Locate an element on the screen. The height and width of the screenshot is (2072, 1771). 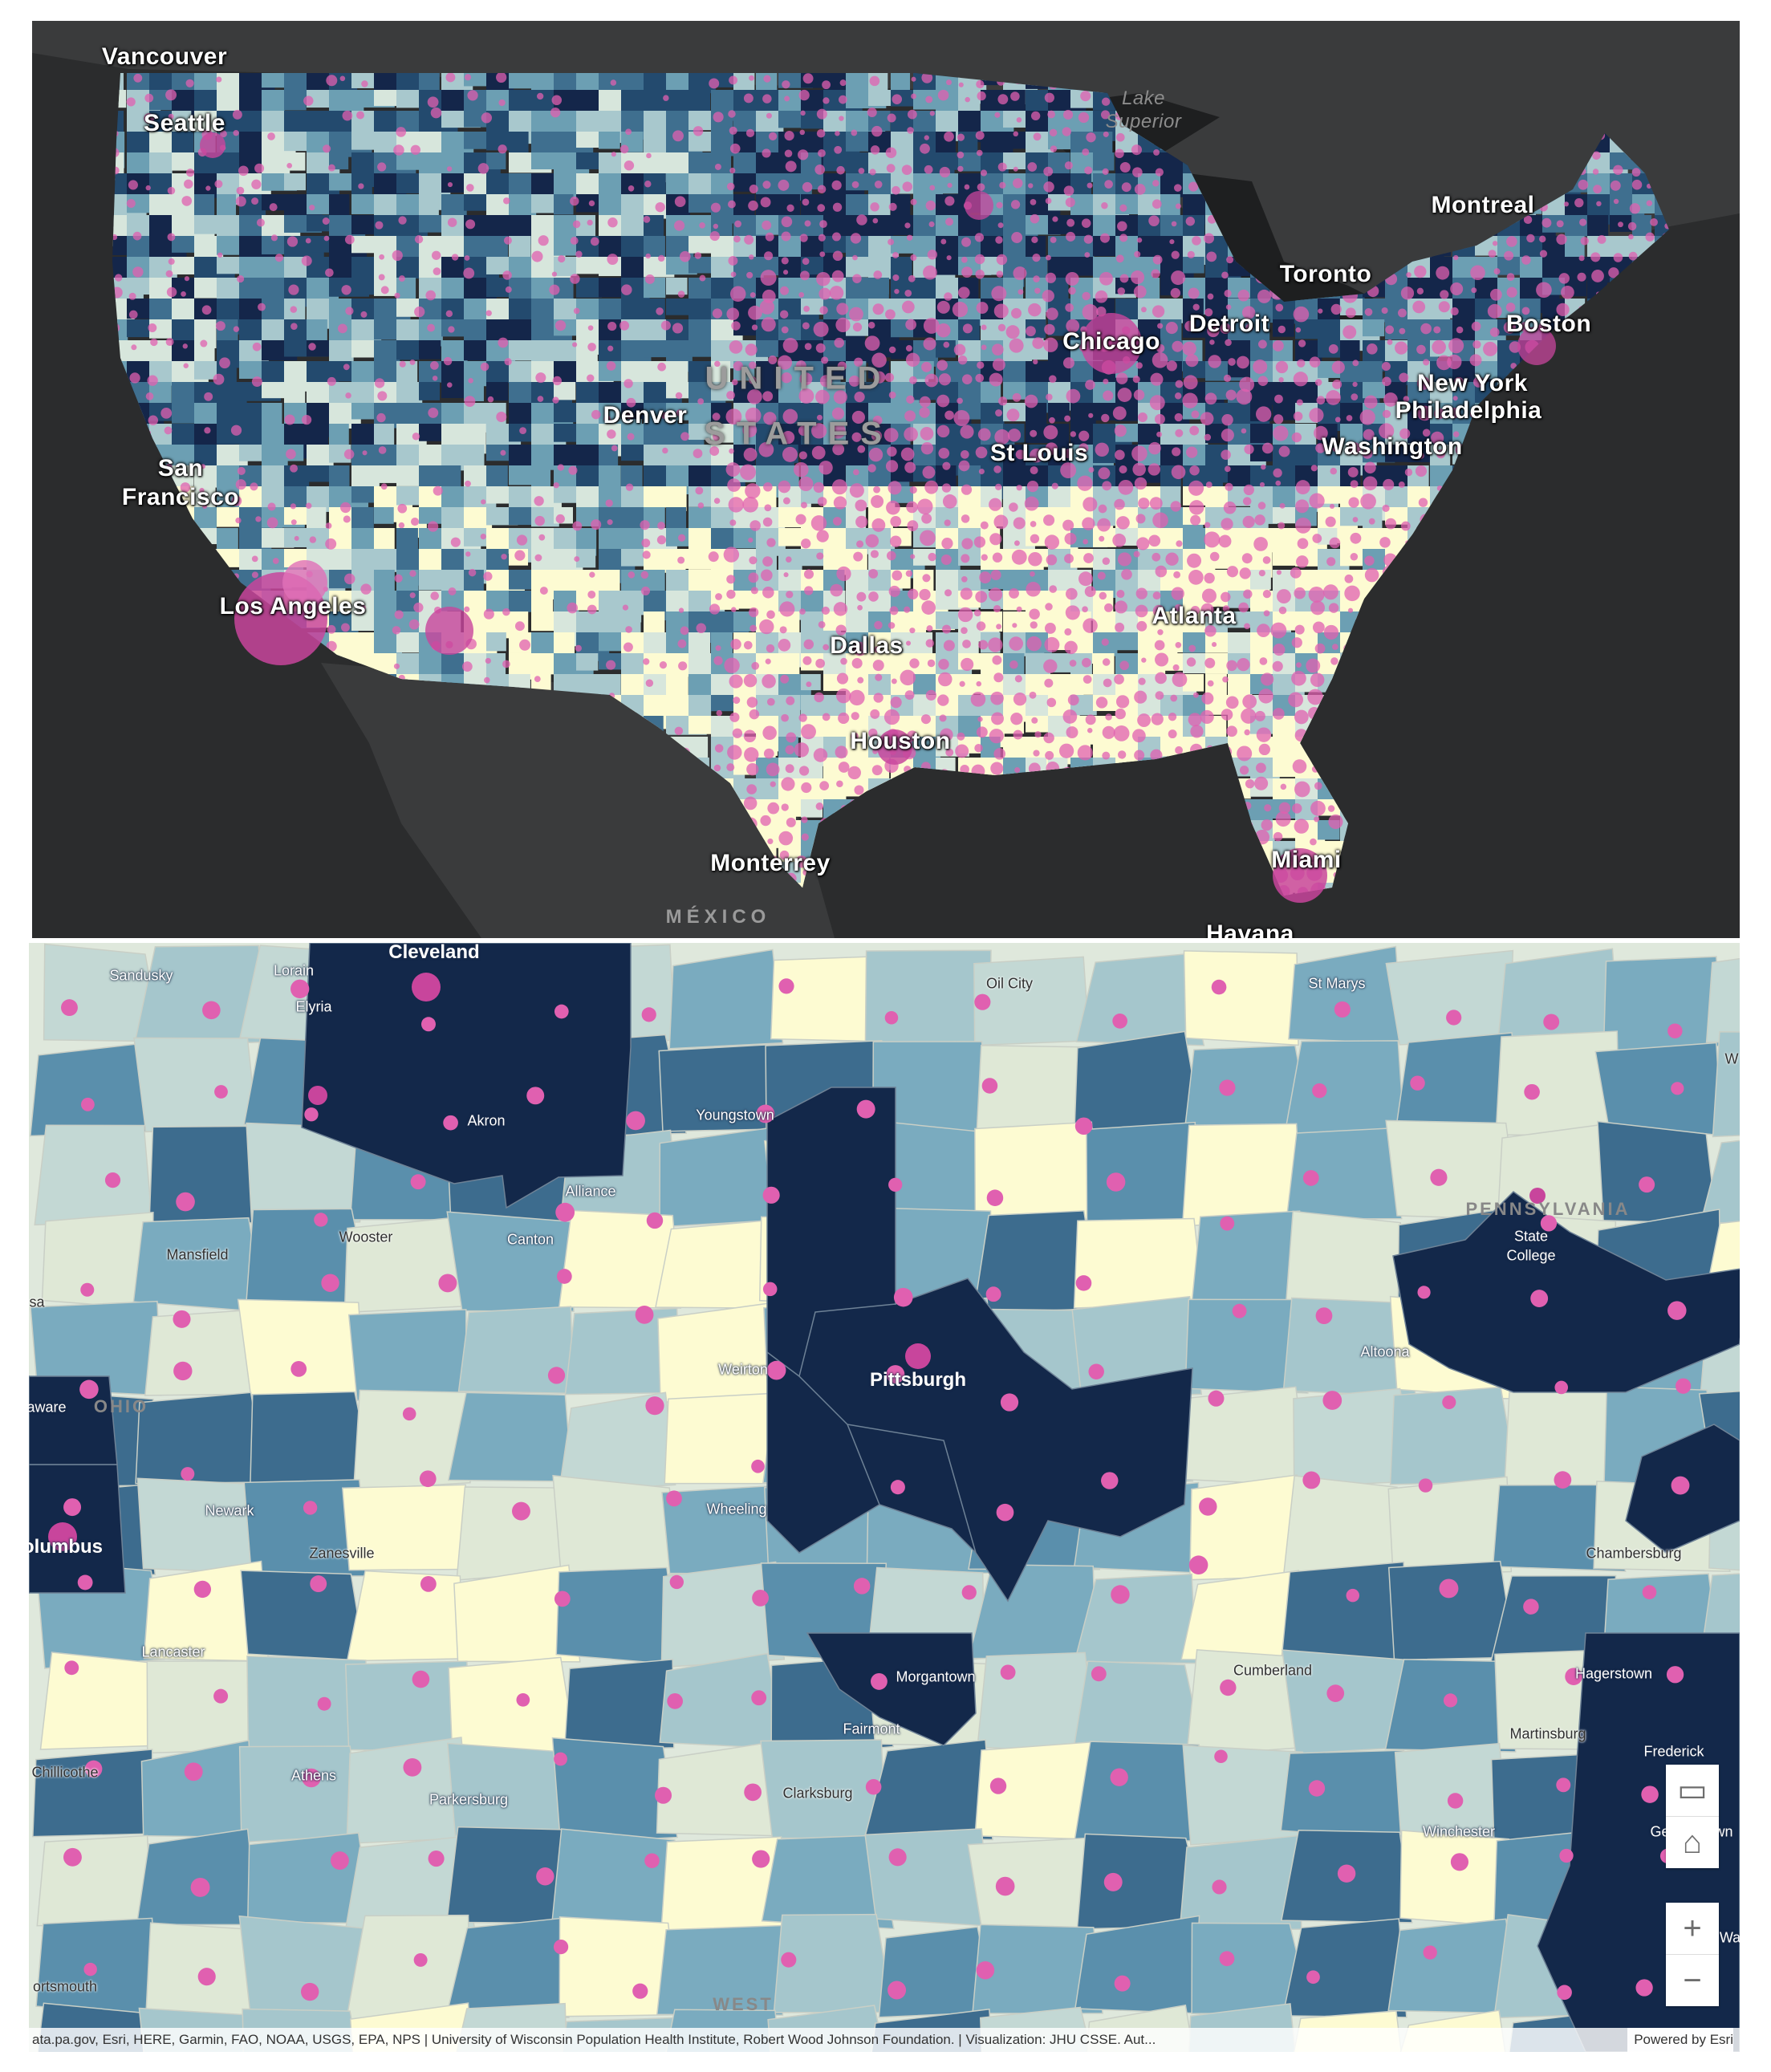
chicago-bubble is located at coordinates (1111, 343).